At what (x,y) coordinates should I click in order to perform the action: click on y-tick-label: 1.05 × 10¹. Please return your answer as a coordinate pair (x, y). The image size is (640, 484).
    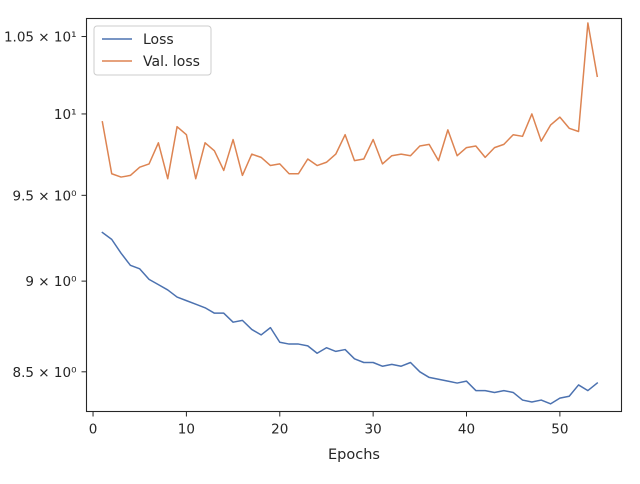
    Looking at the image, I should click on (40, 38).